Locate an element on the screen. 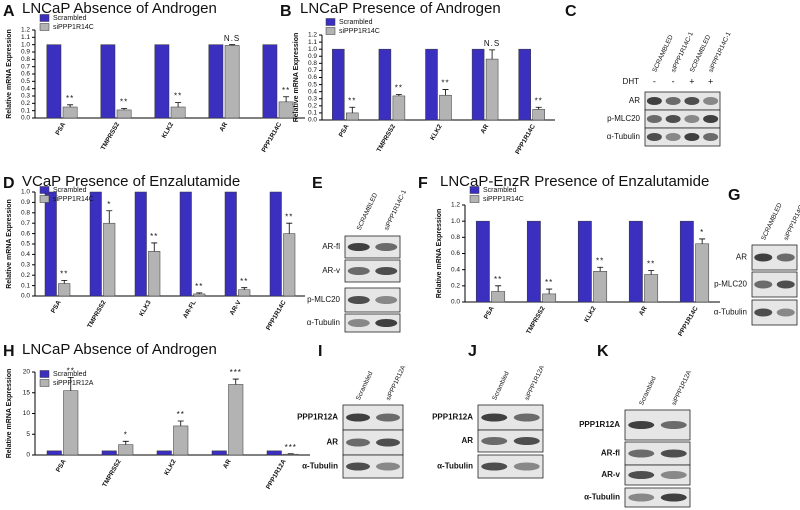  y-tick-label: 0.1 is located at coordinates (25, 110).